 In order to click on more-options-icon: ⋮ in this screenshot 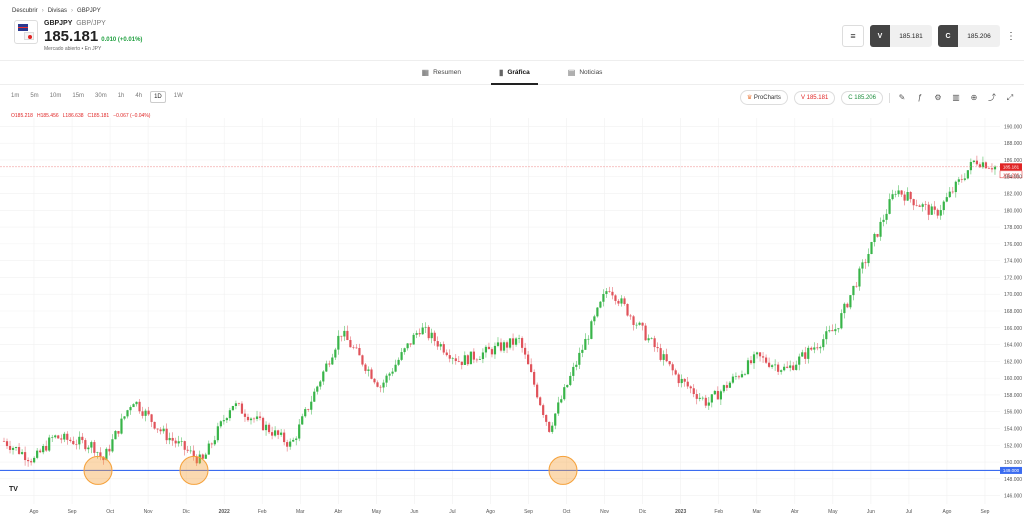, I will do `click(1011, 36)`.